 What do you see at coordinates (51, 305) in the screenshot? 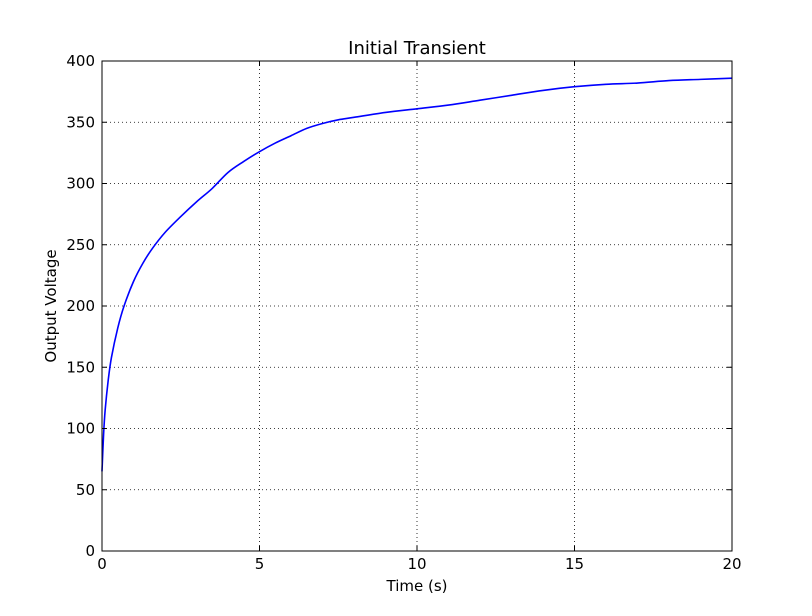
I see `y-axis-label: Output Voltage` at bounding box center [51, 305].